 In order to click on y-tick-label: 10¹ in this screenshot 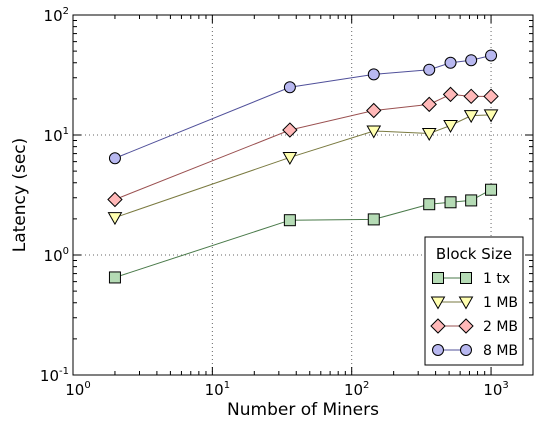, I will do `click(56, 135)`.